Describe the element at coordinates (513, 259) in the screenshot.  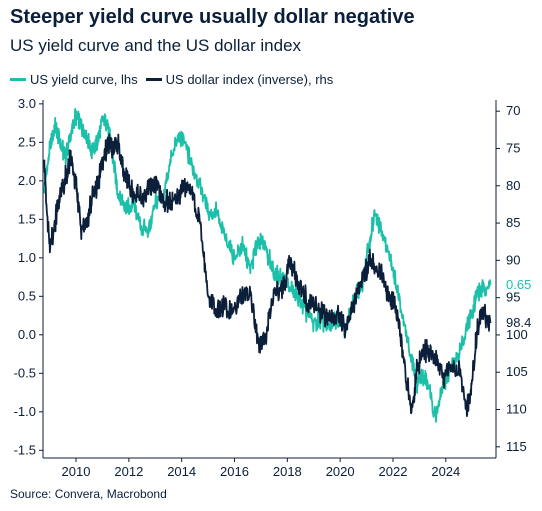
I see `y-right-tick-label: 90` at that location.